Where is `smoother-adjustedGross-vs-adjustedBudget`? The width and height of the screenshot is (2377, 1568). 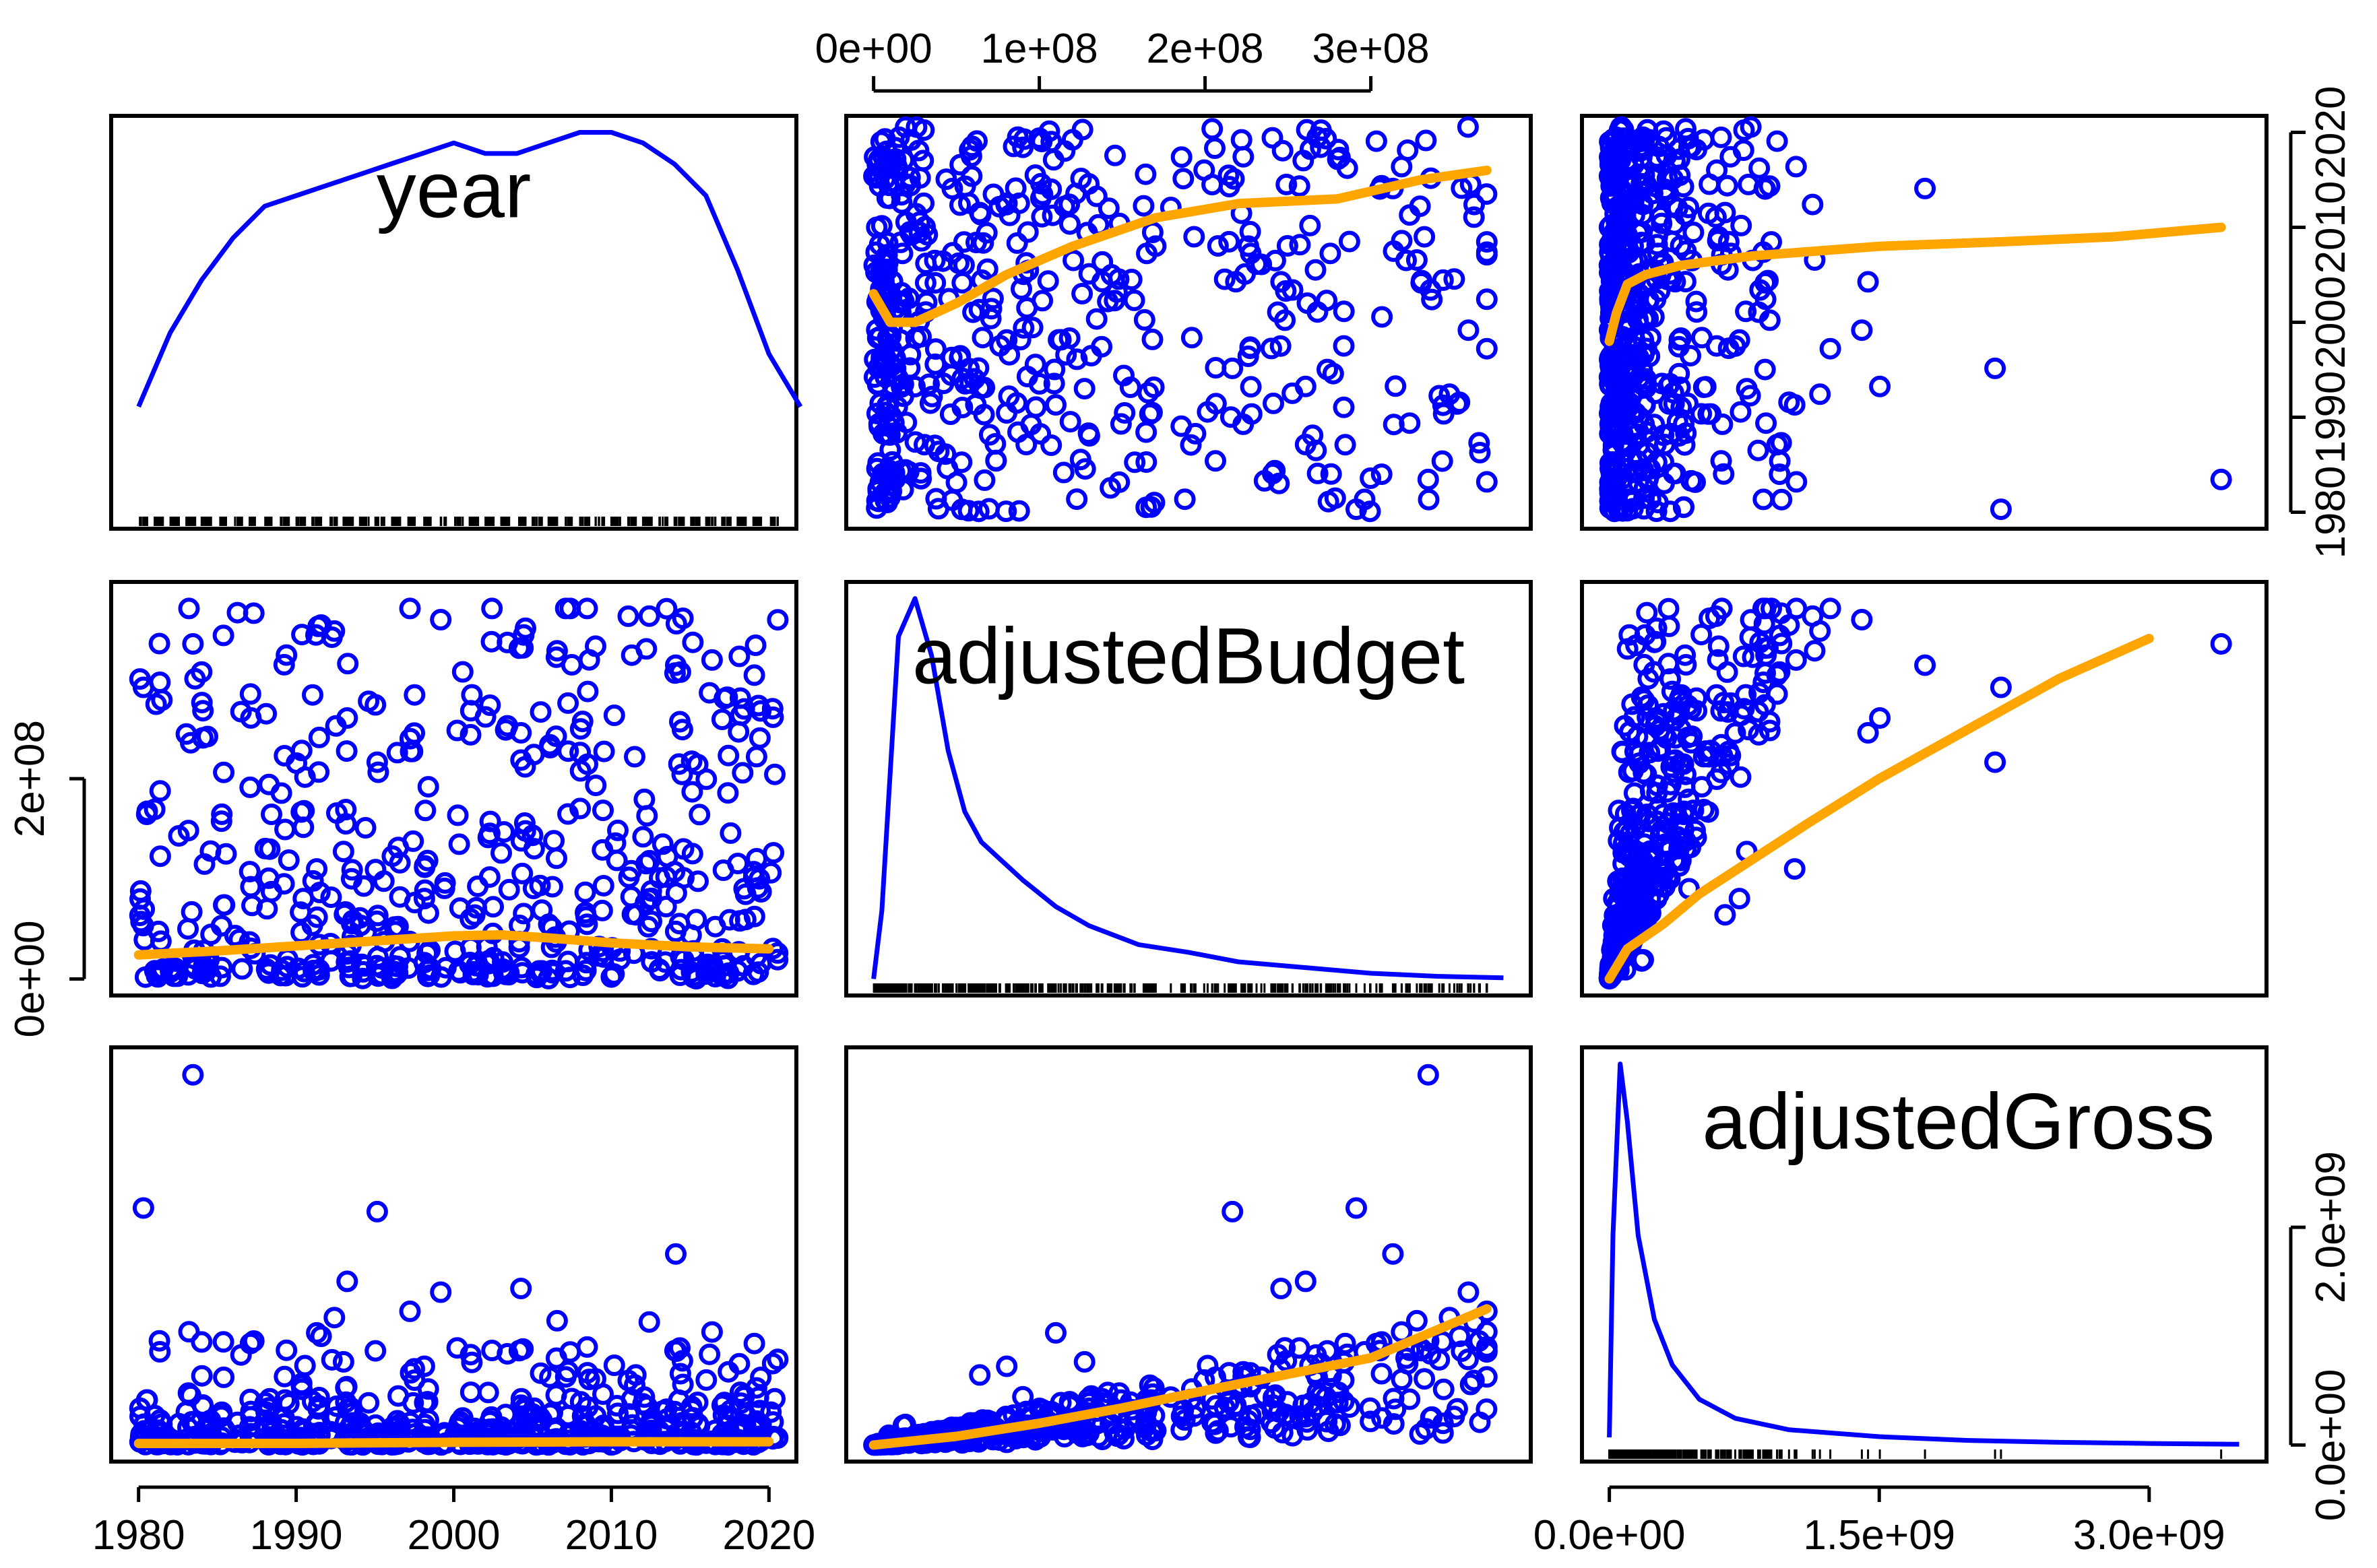
smoother-adjustedGross-vs-adjustedBudget is located at coordinates (1180, 1377).